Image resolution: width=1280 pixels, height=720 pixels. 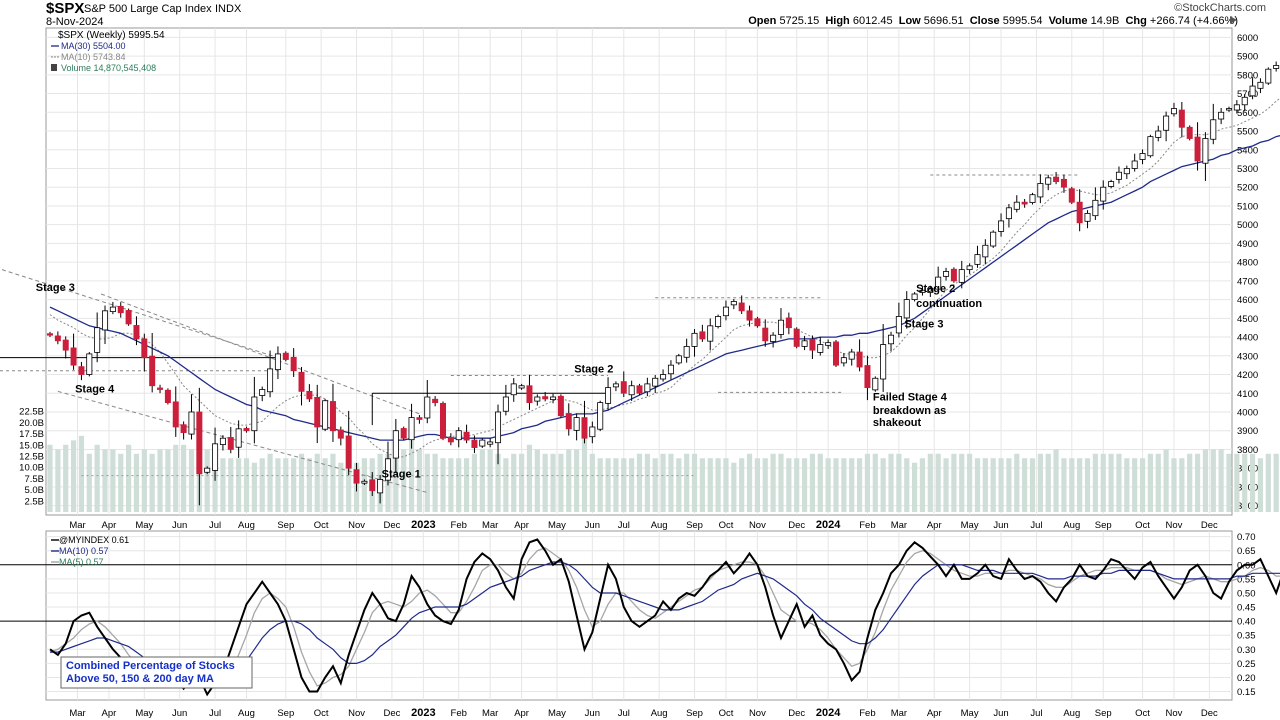 I want to click on volume-axis-label: 2.5B, so click(x=34, y=501).